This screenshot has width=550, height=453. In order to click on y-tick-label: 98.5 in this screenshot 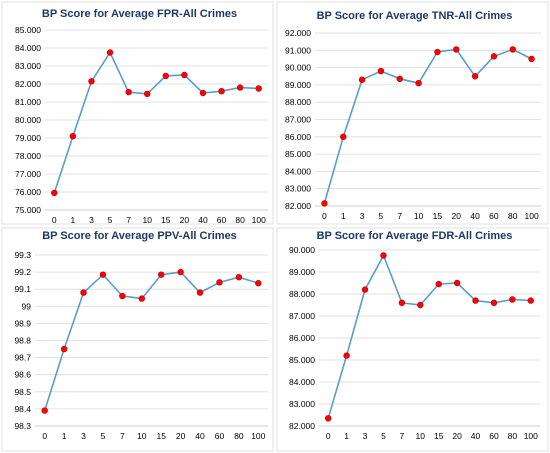, I will do `click(22, 392)`.